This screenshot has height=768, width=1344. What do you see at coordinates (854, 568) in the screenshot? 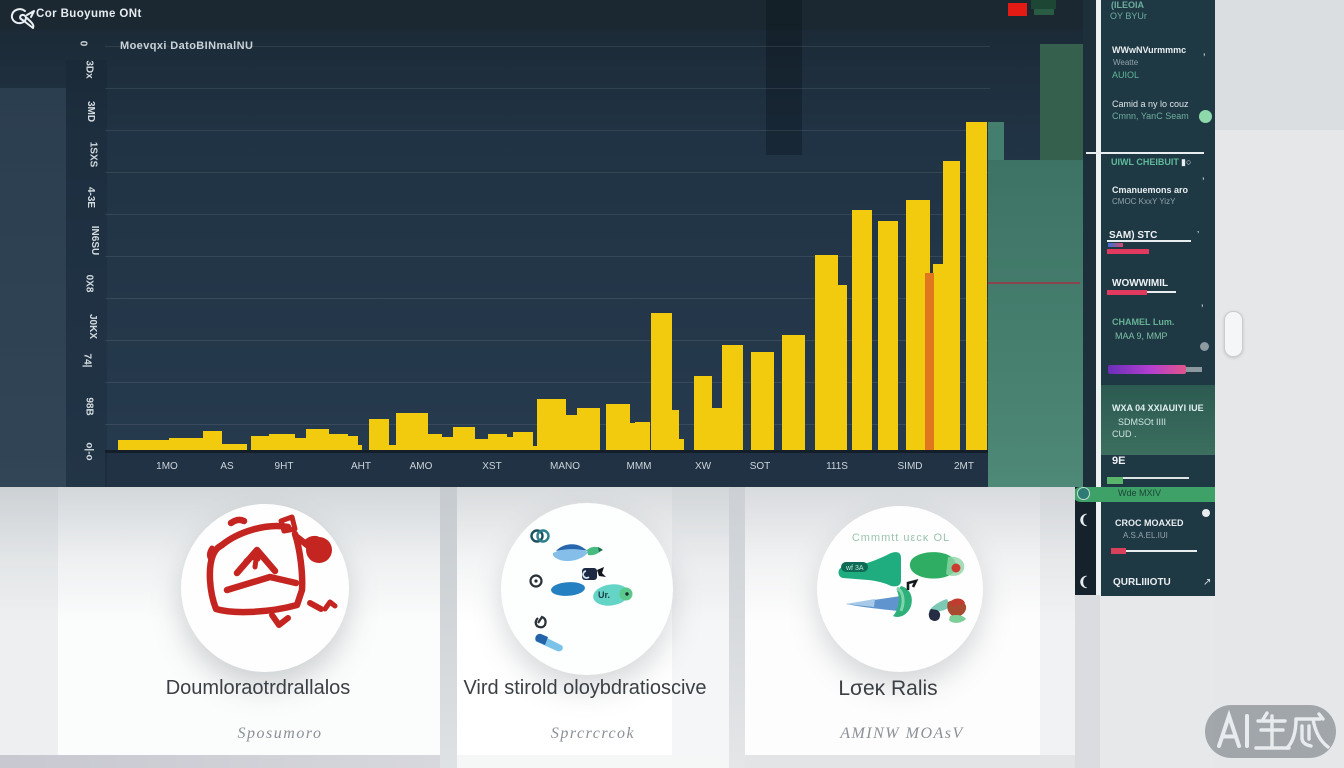
I see `svg-text: wf 3A` at bounding box center [854, 568].